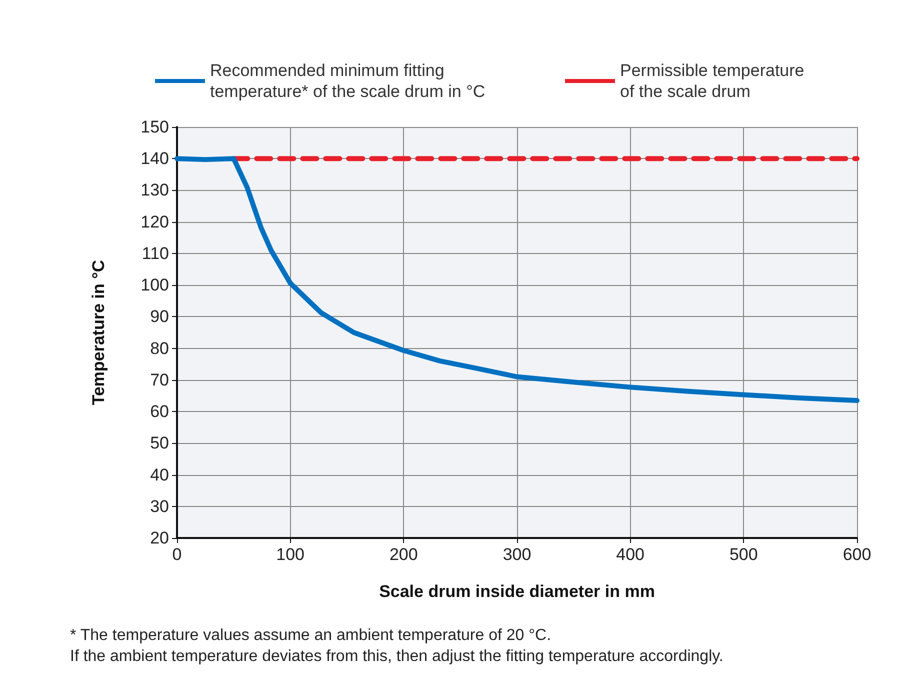 This screenshot has width=920, height=685. Describe the element at coordinates (98, 333) in the screenshot. I see `y-axis-title: Temperature in °C` at that location.